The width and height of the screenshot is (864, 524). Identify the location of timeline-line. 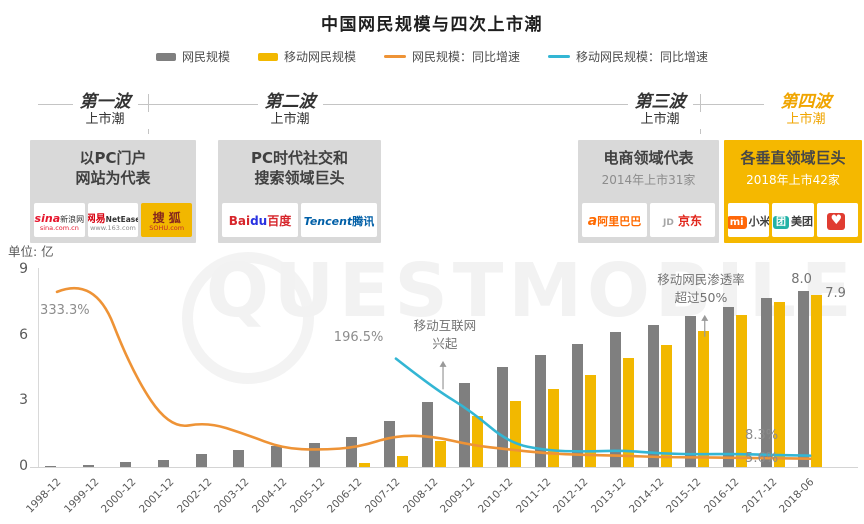
(401, 104).